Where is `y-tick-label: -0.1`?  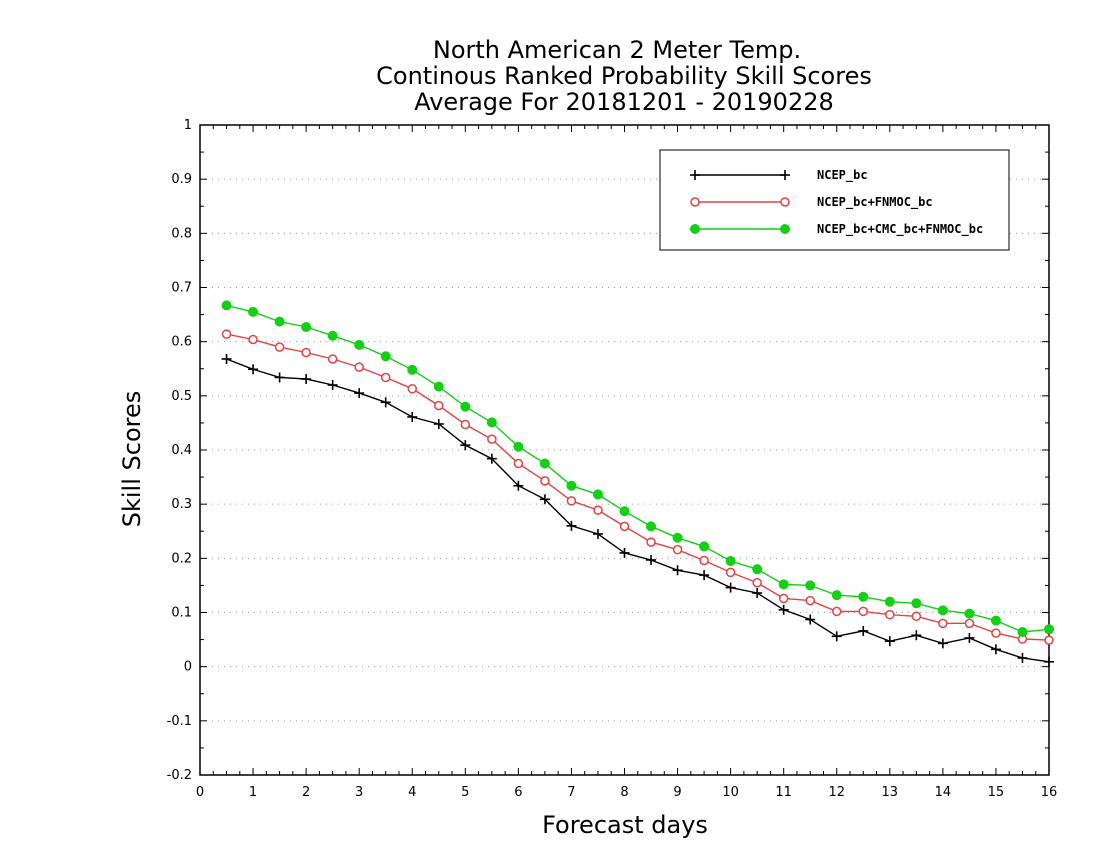
y-tick-label: -0.1 is located at coordinates (179, 721).